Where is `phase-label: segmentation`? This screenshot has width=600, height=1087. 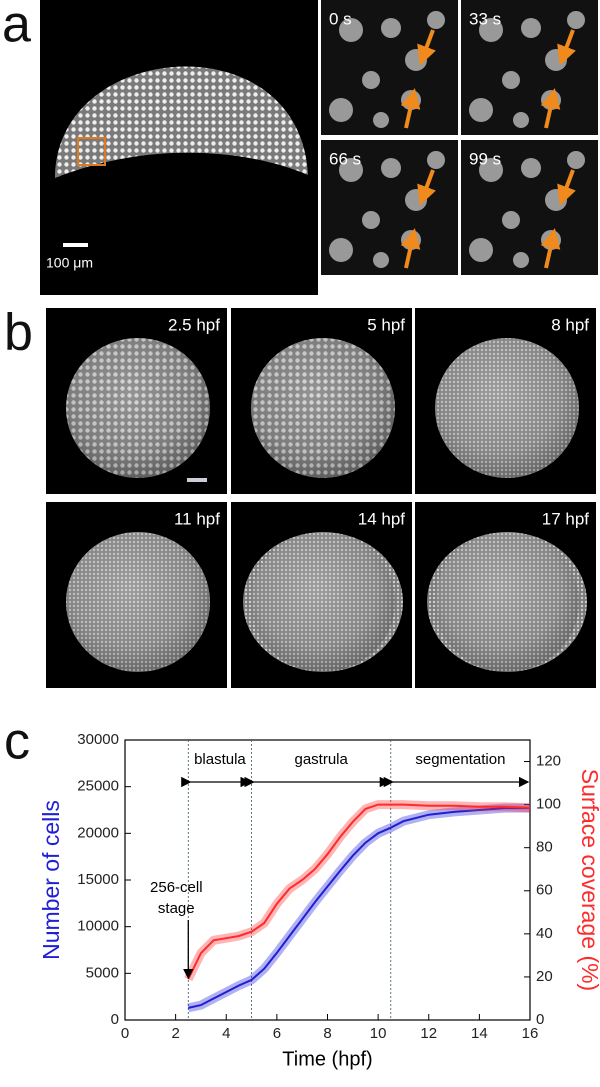
phase-label: segmentation is located at coordinates (460, 759).